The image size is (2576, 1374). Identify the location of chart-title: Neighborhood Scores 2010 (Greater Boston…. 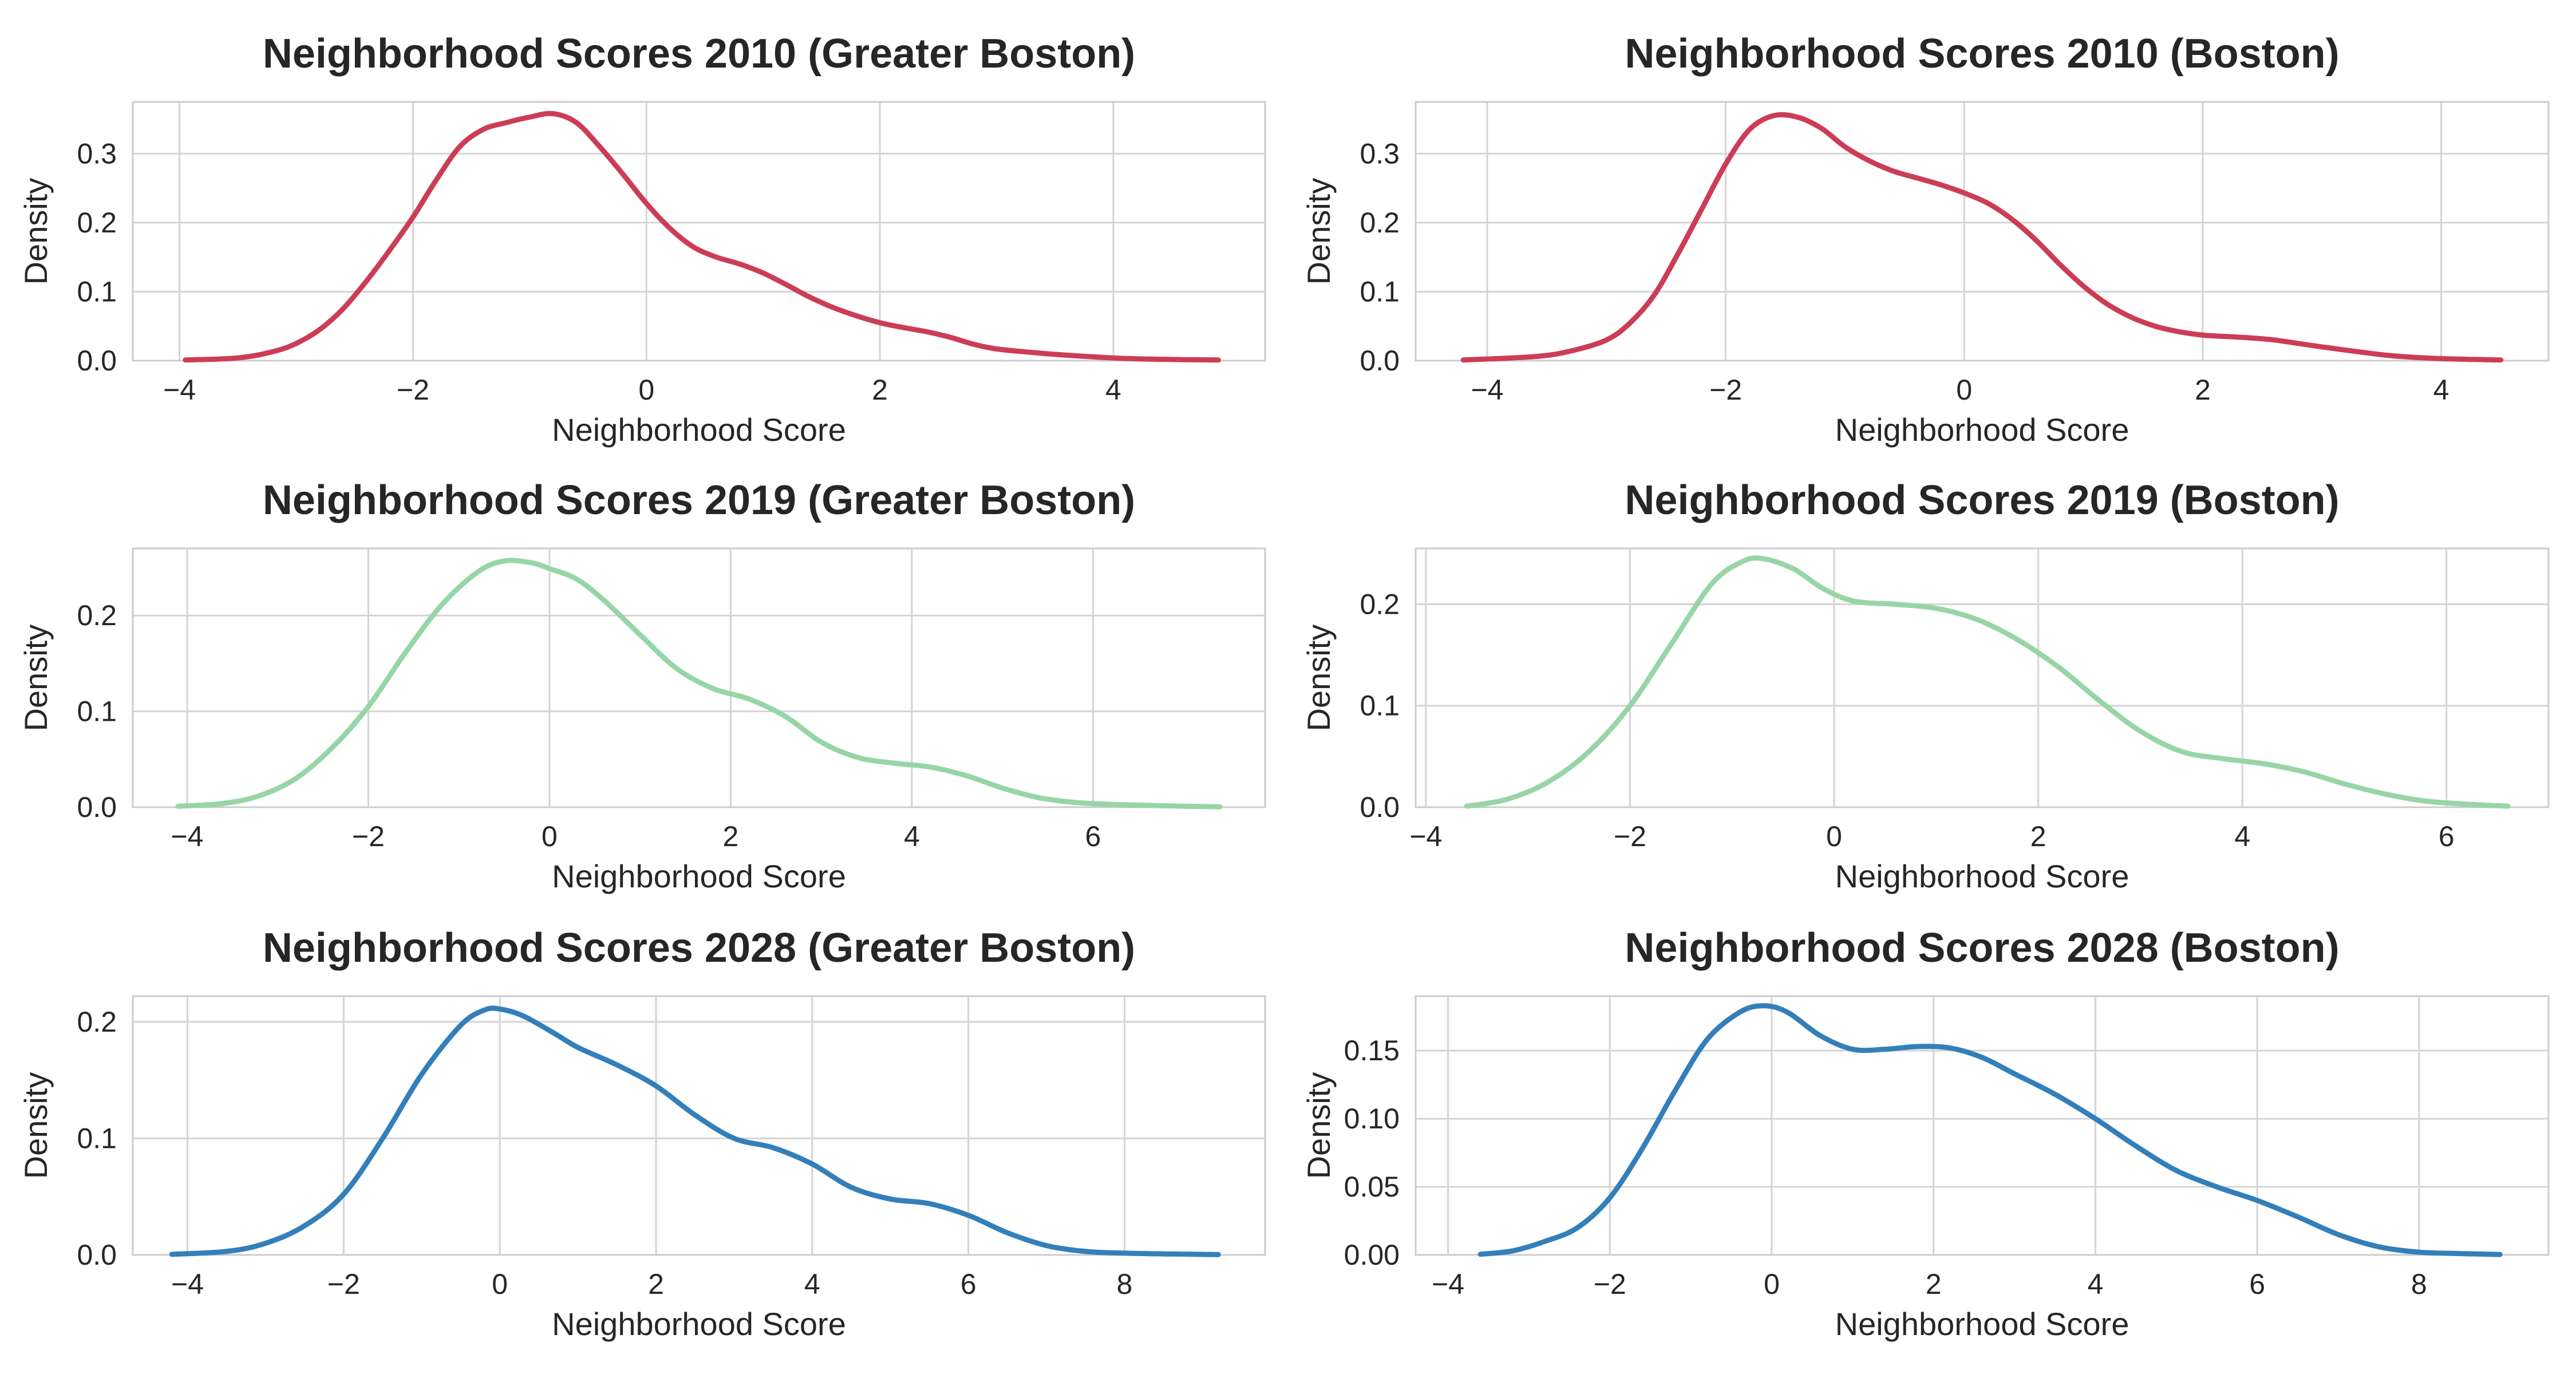
(699, 54).